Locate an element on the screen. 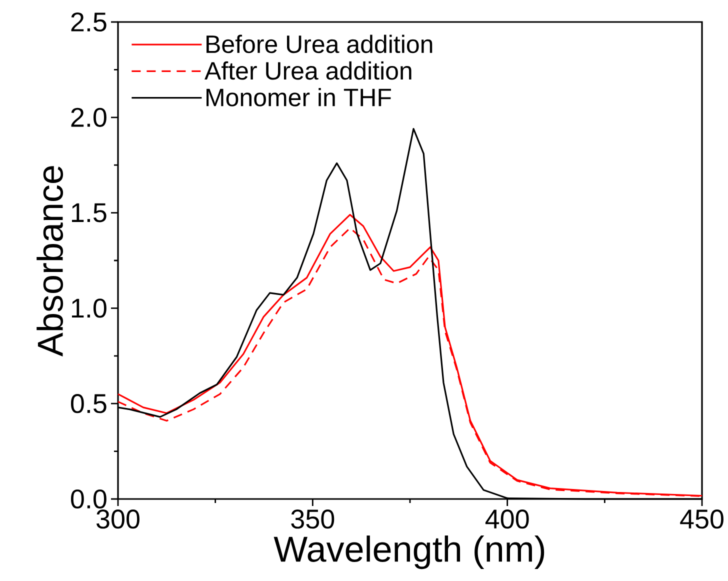 The width and height of the screenshot is (728, 581). y-tick-label: 0.5 is located at coordinates (88, 404).